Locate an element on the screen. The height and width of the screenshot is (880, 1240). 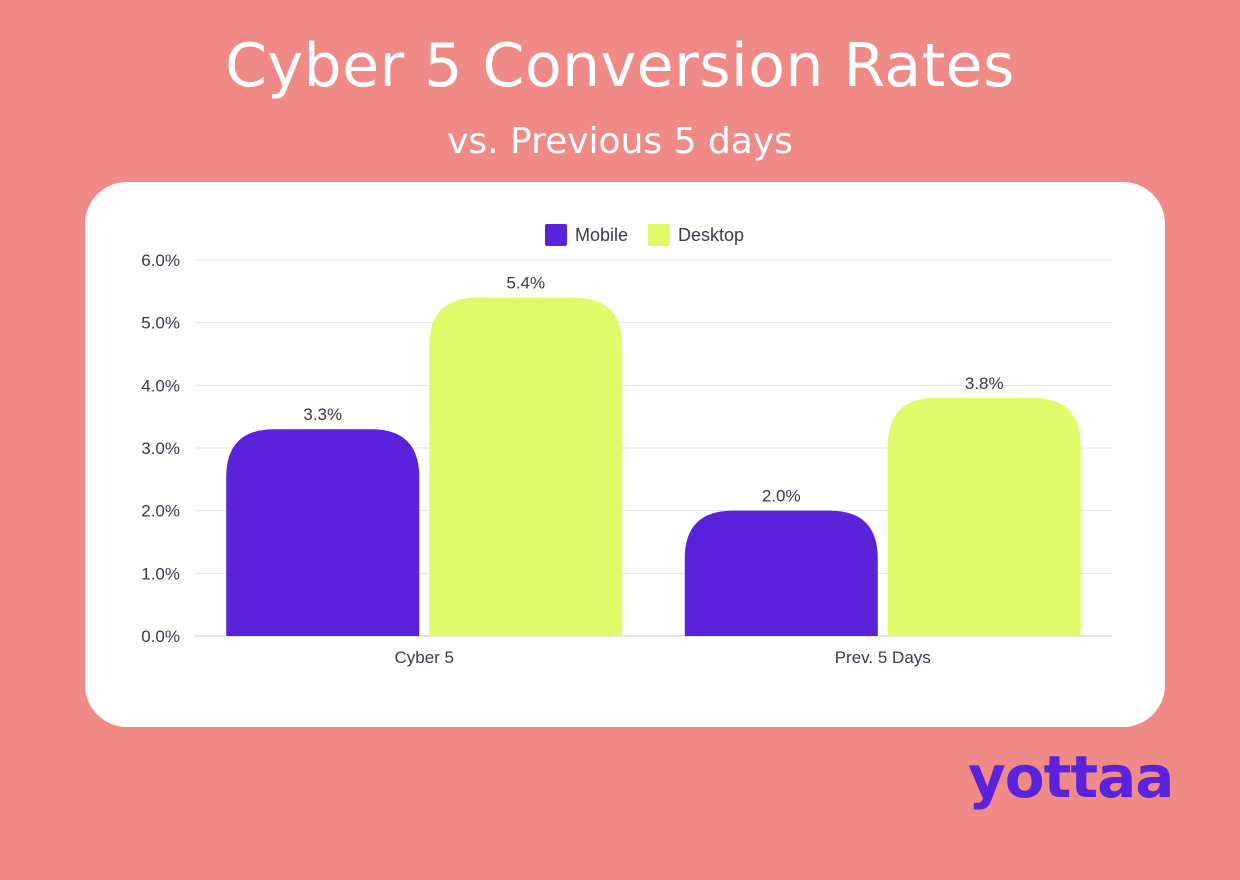
yottaa-logo: yottaa is located at coordinates (1071, 777).